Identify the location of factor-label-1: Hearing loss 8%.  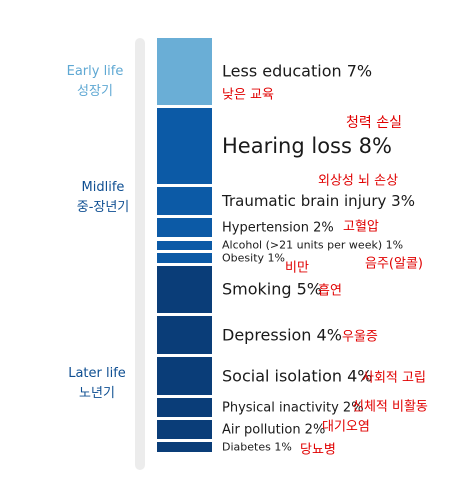
(307, 145).